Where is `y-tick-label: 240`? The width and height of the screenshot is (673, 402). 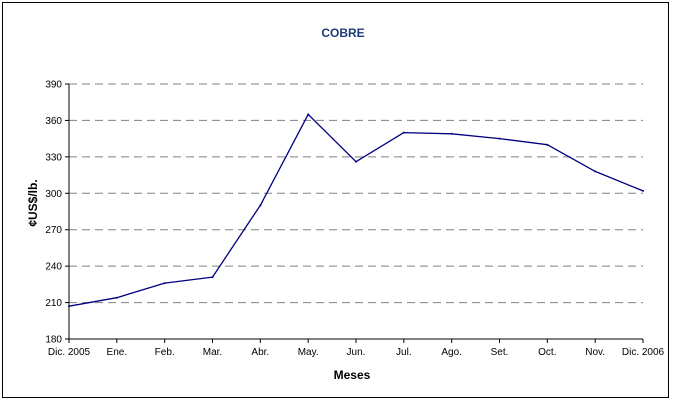
y-tick-label: 240 is located at coordinates (53, 267).